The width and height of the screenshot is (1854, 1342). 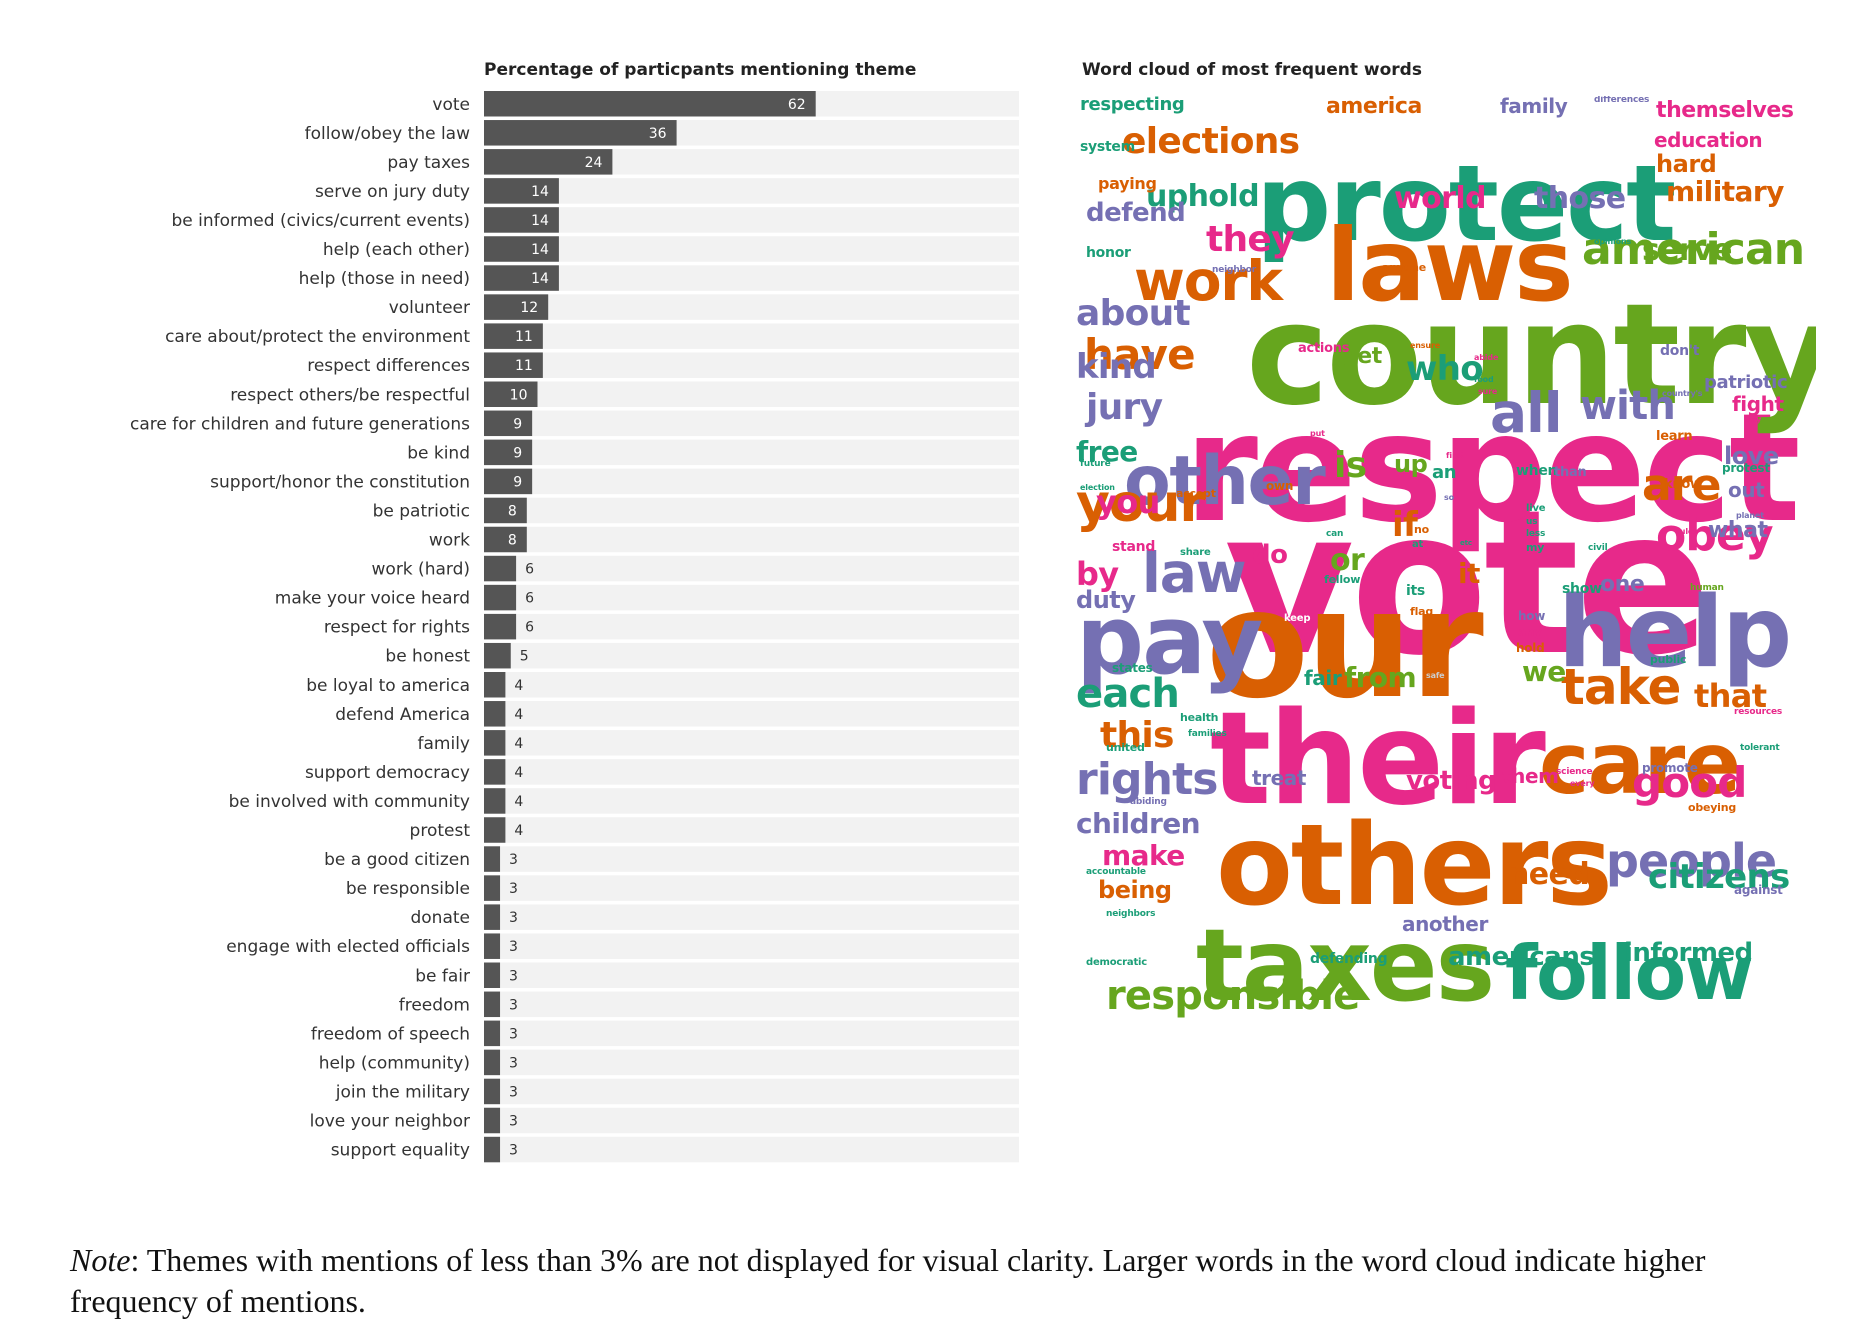 What do you see at coordinates (1445, 369) in the screenshot?
I see `cloud-word: who` at bounding box center [1445, 369].